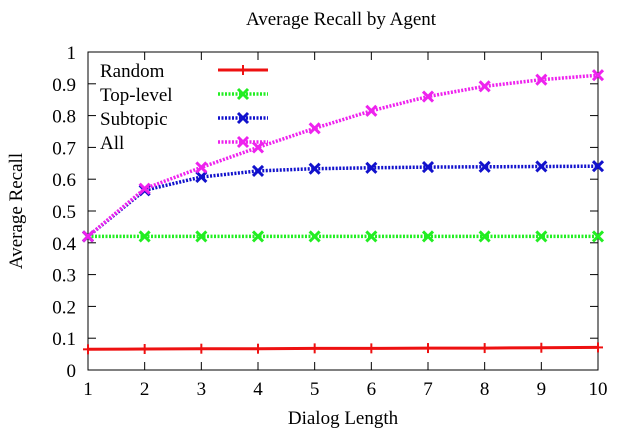 The height and width of the screenshot is (433, 617). What do you see at coordinates (72, 371) in the screenshot?
I see `y-tick-label: 0` at bounding box center [72, 371].